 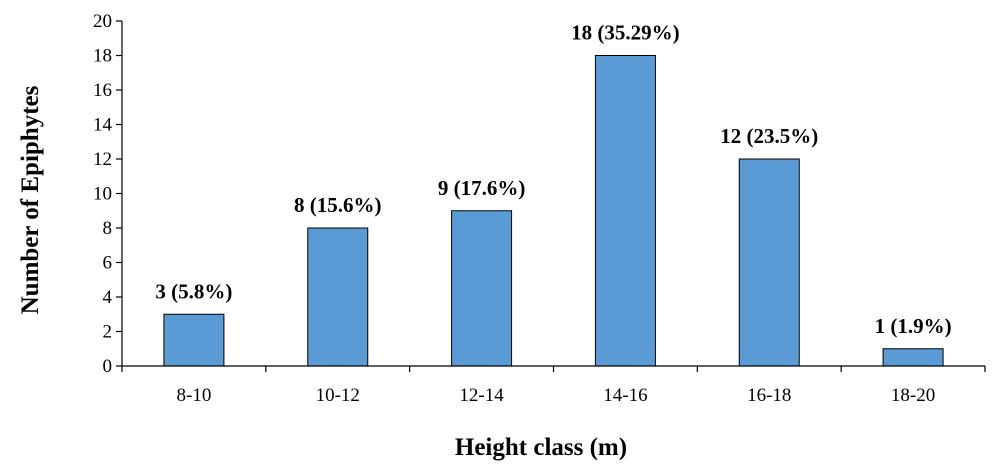 What do you see at coordinates (541, 447) in the screenshot?
I see `x-axis-title: Height class (m)` at bounding box center [541, 447].